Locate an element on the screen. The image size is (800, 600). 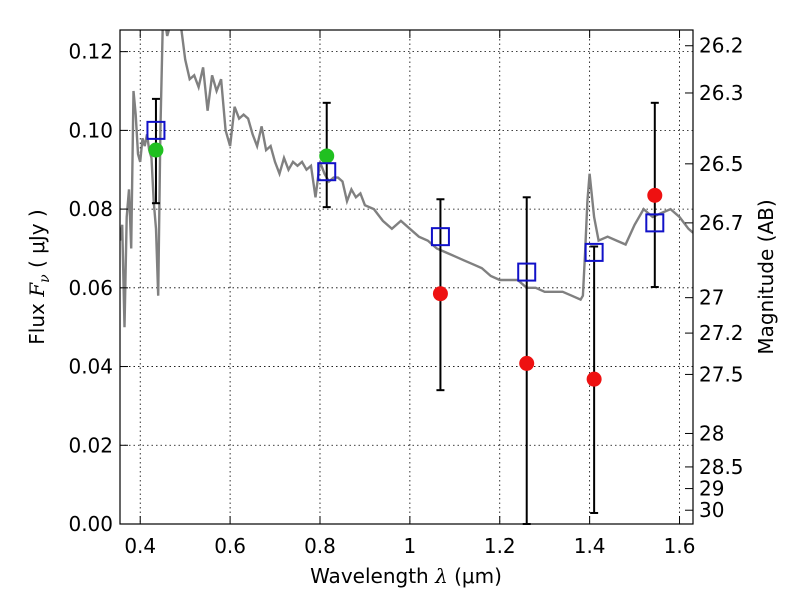
magnitude-tick-label: 26.5 is located at coordinates (721, 164).